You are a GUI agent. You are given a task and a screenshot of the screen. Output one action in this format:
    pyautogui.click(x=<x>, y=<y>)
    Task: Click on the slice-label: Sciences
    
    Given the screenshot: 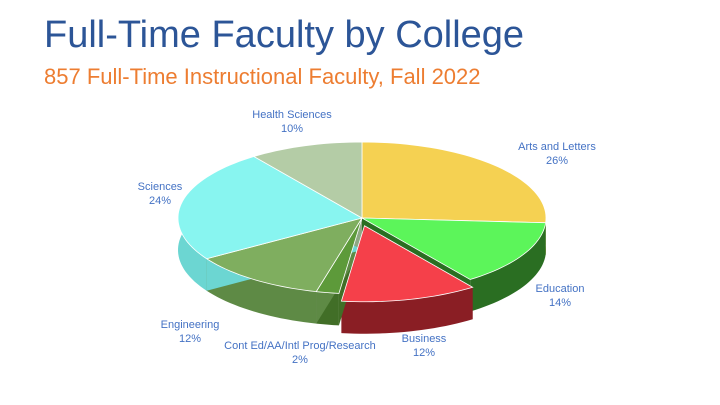 What is the action you would take?
    pyautogui.click(x=160, y=187)
    